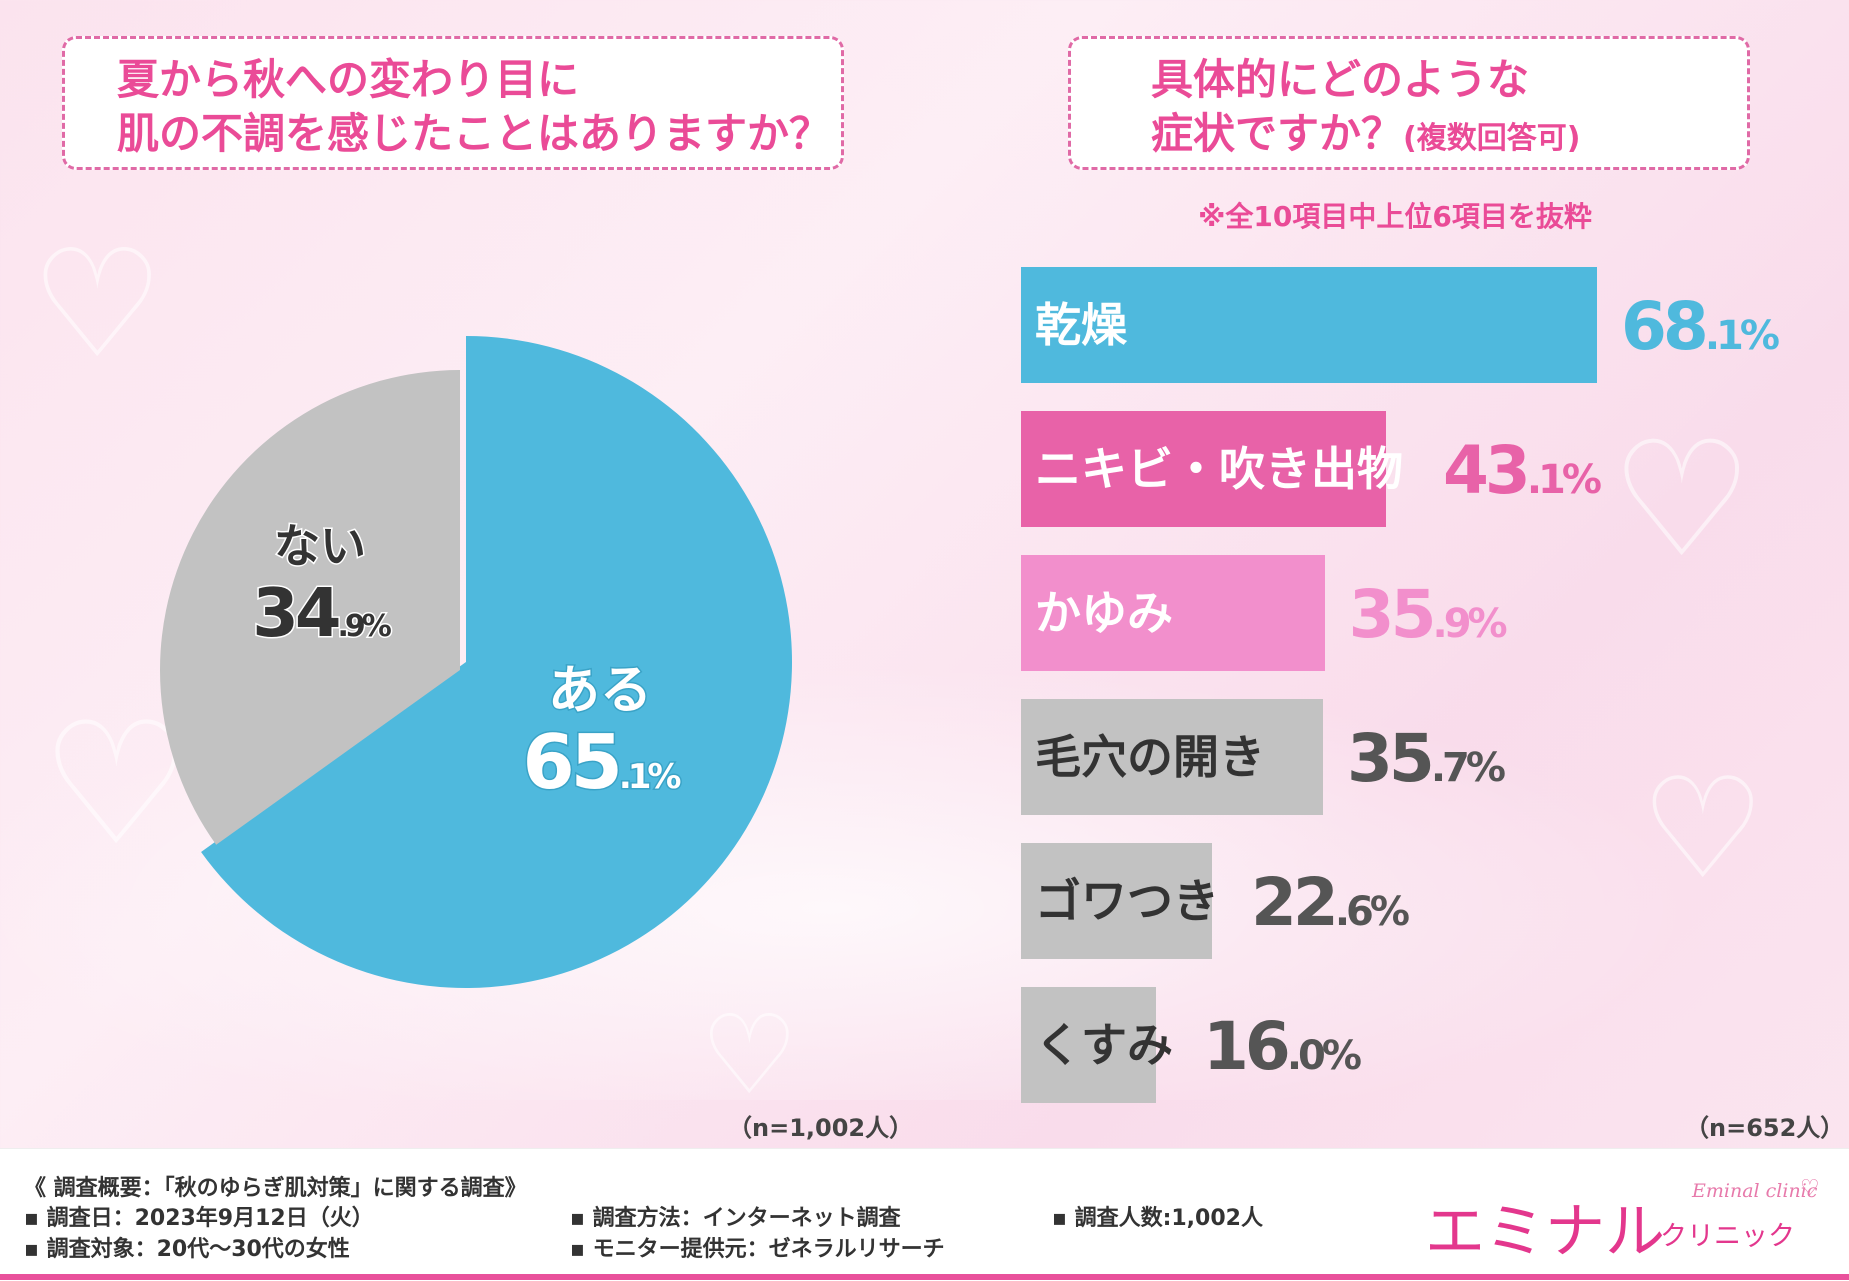 This screenshot has width=1849, height=1281. I want to click on pie-slice-label: ある, so click(600, 691).